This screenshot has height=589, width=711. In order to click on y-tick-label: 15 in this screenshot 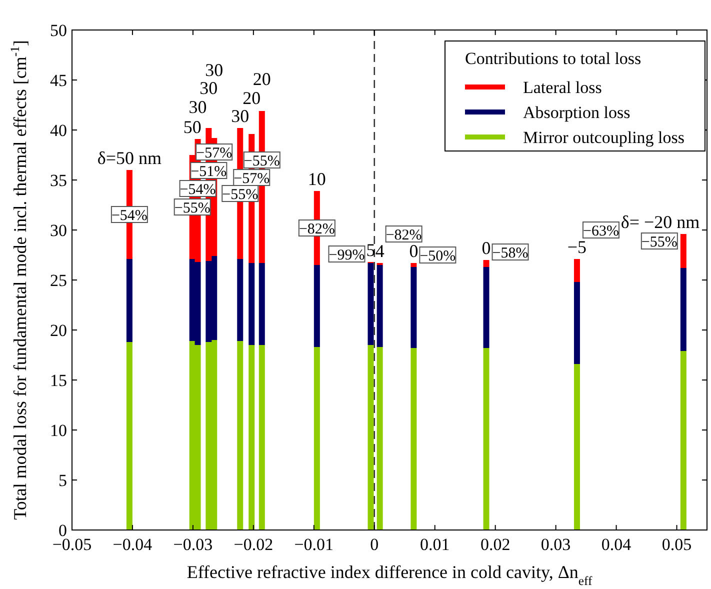, I will do `click(58, 380)`.